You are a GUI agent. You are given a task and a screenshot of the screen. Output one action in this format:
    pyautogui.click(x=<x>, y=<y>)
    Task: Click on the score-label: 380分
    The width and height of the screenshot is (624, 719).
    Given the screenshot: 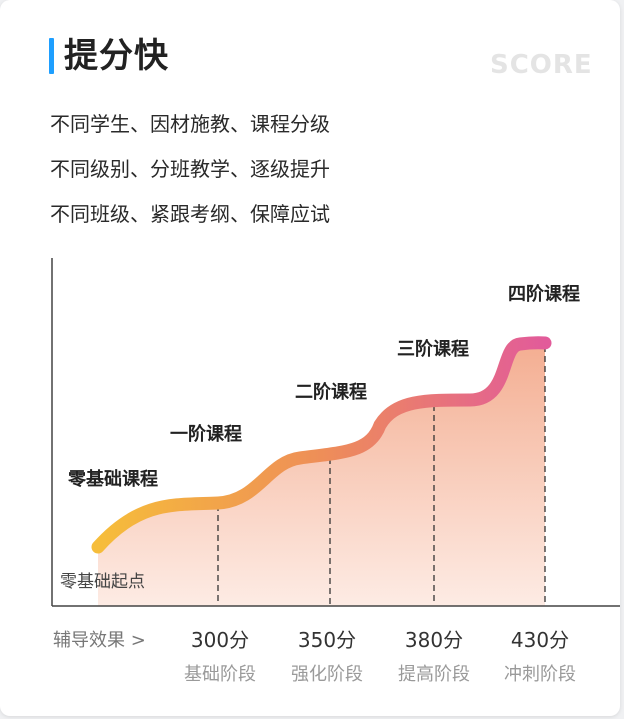 What is the action you would take?
    pyautogui.click(x=434, y=640)
    